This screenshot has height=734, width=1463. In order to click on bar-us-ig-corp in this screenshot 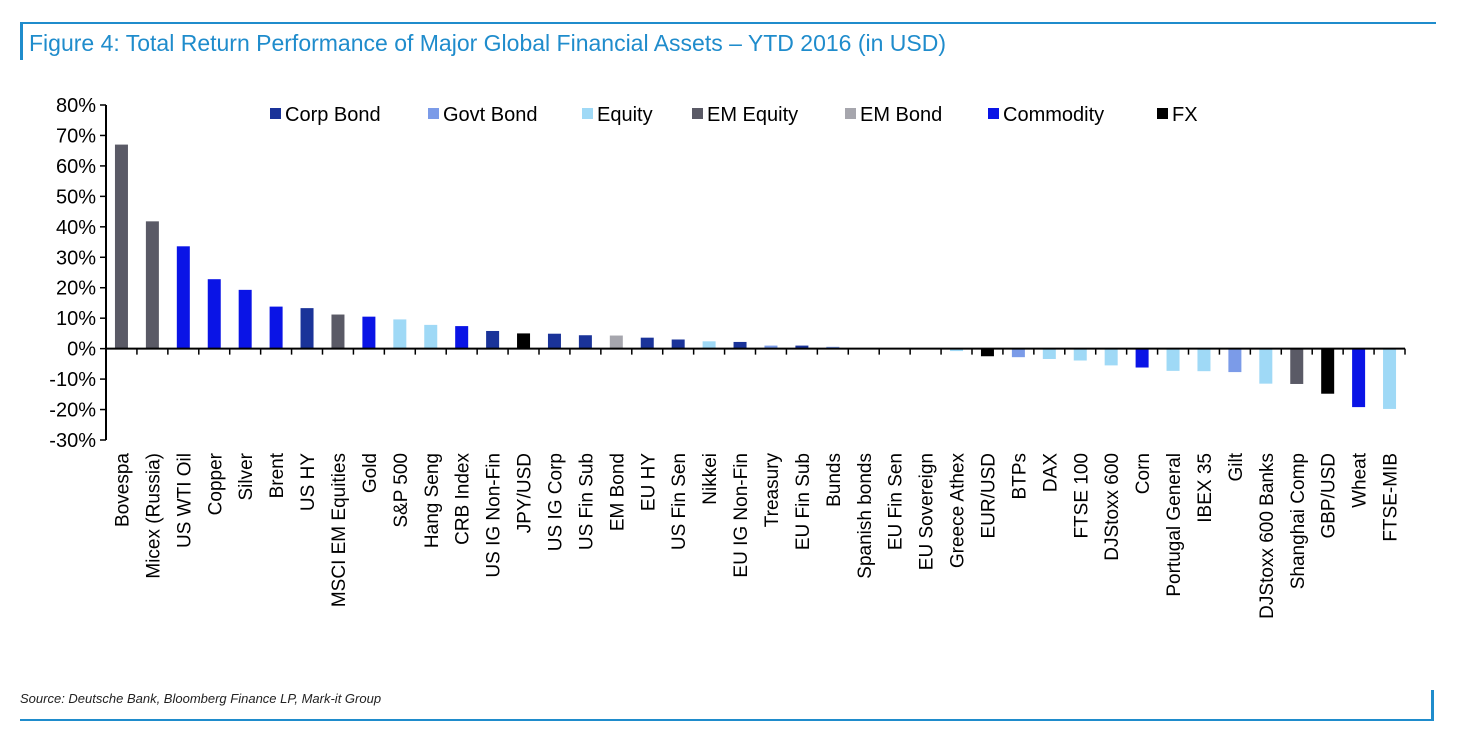, I will do `click(554, 341)`.